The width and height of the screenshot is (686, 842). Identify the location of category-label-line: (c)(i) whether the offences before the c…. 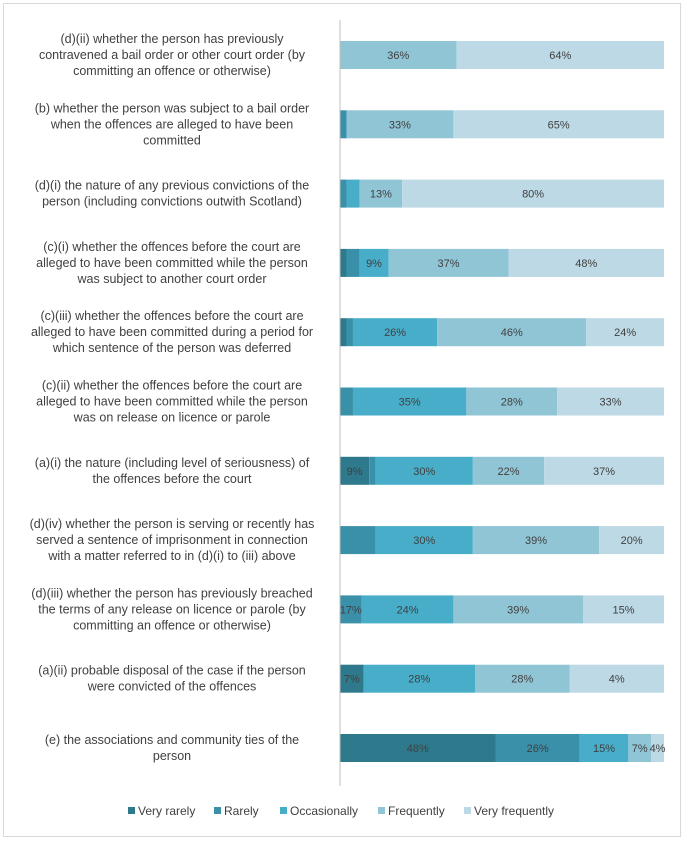
(172, 247).